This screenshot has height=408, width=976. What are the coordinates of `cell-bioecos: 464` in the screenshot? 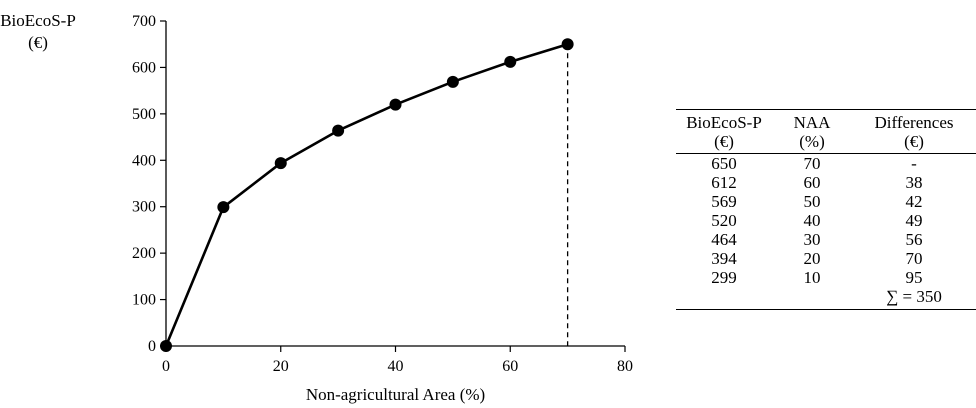 It's located at (724, 239).